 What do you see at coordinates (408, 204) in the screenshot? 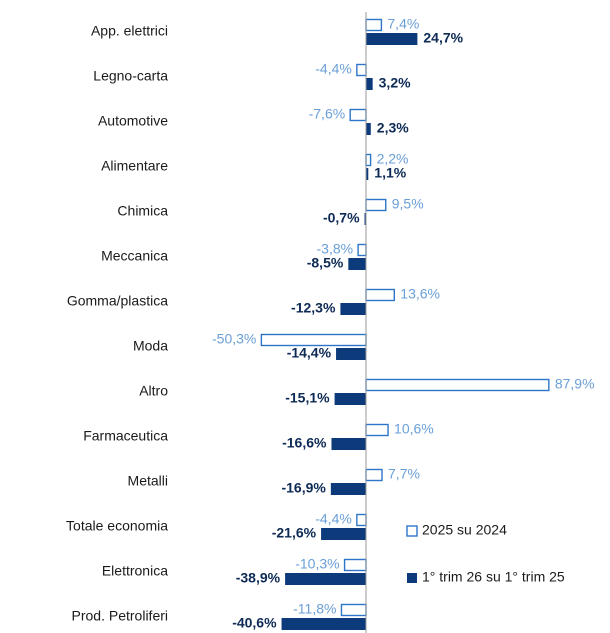
I see `value-label: 9,5%` at bounding box center [408, 204].